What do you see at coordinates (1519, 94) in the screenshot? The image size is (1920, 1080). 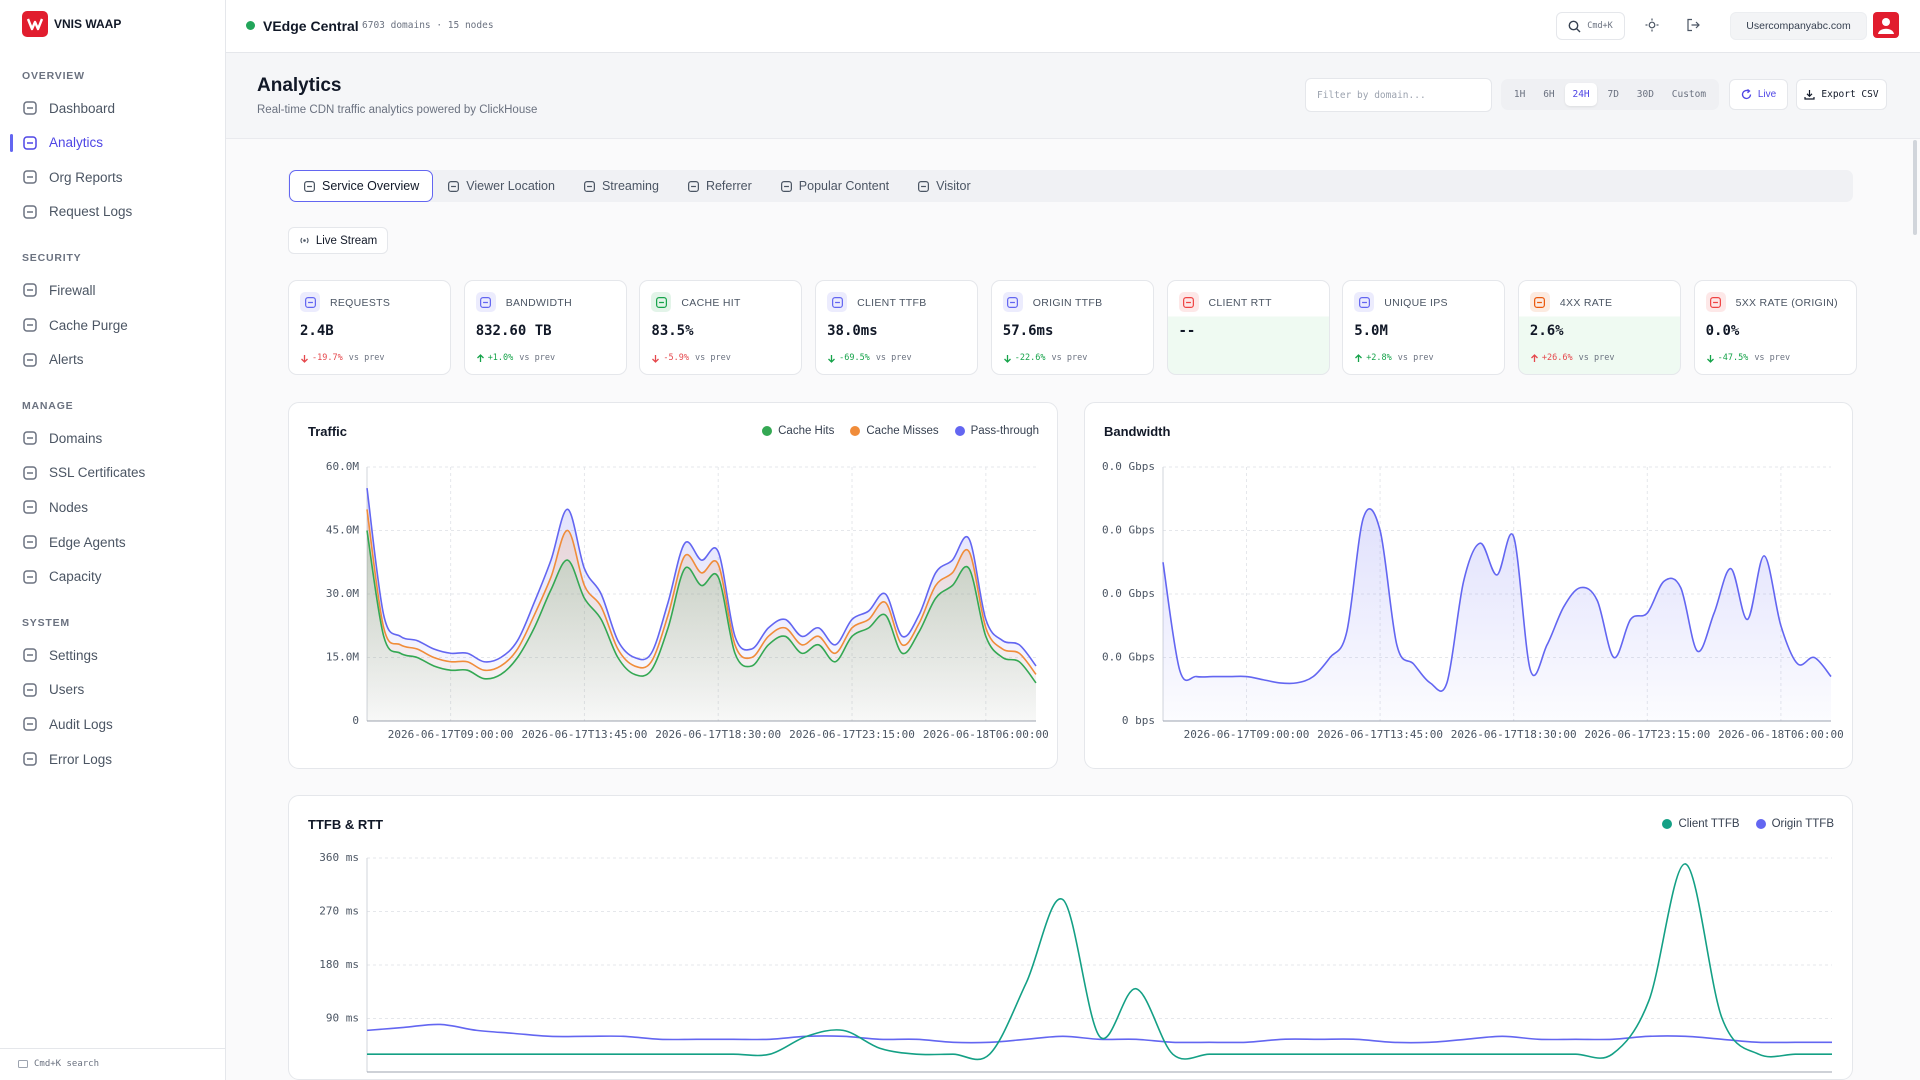 I see `range-option: 1H` at bounding box center [1519, 94].